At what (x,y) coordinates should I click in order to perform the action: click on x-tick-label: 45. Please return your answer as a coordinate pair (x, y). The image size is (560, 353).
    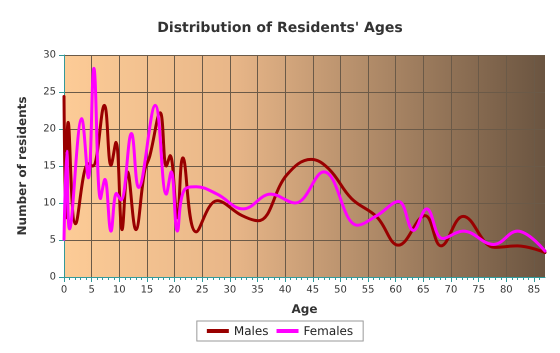
    Looking at the image, I should click on (313, 290).